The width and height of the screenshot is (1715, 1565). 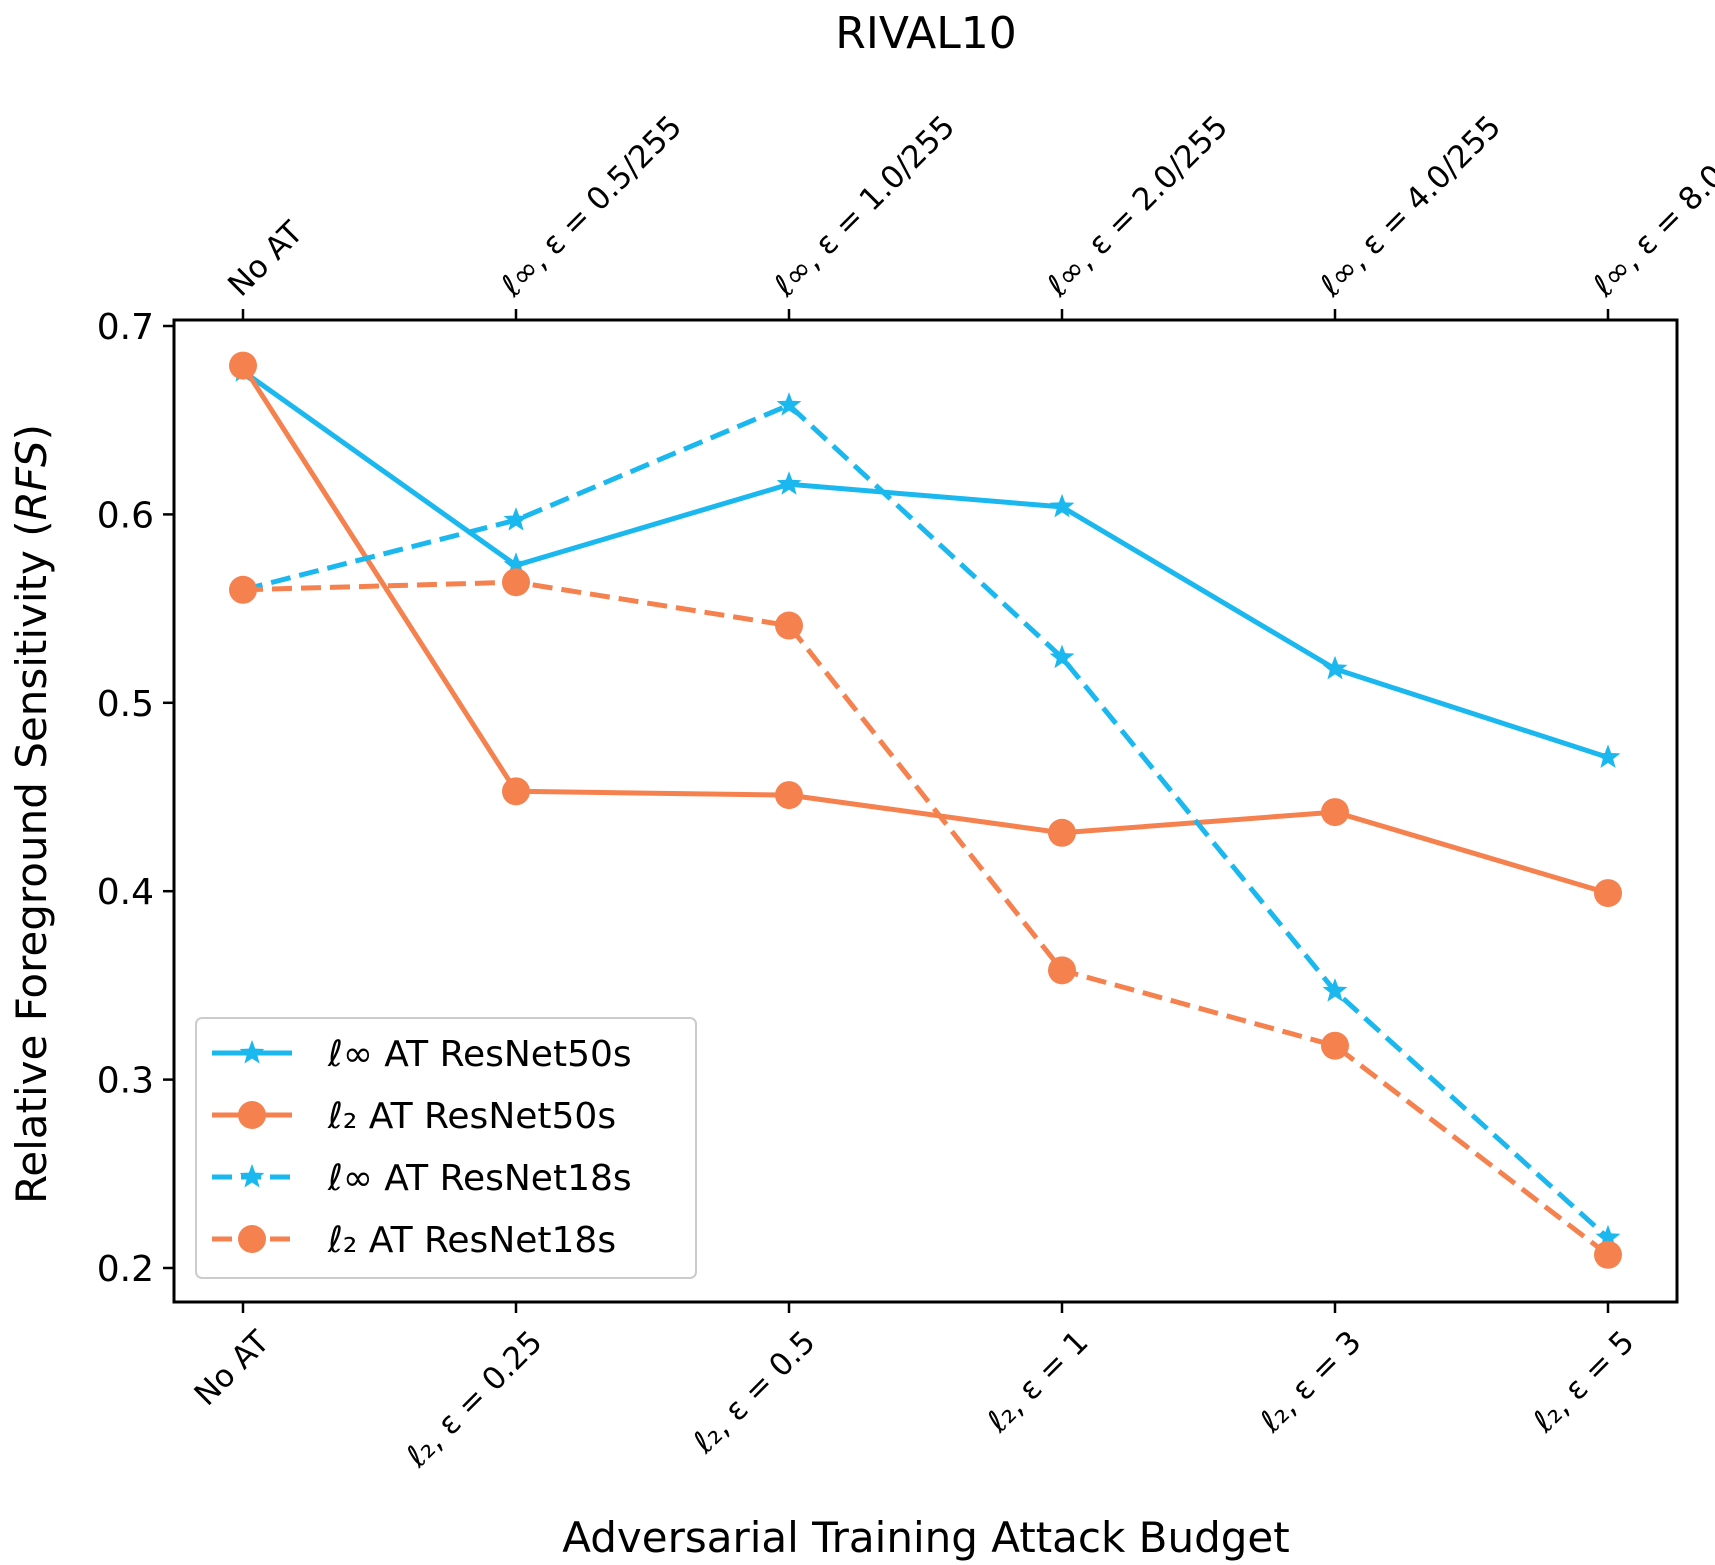 What do you see at coordinates (754, 1392) in the screenshot?
I see `x-bottom-tick-label: ℓ₂, ε = 0.5` at bounding box center [754, 1392].